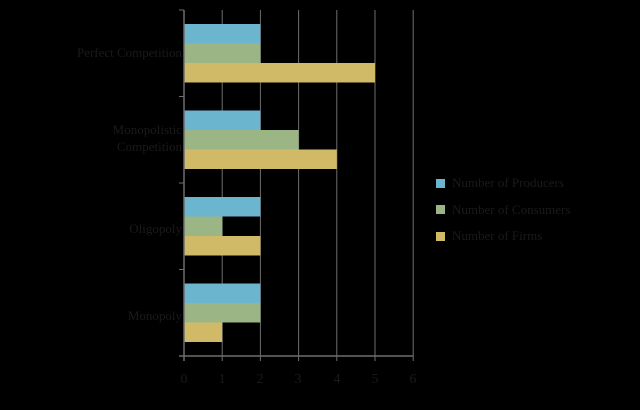 This screenshot has width=640, height=410. What do you see at coordinates (149, 146) in the screenshot?
I see `category-label-line2: Competition` at bounding box center [149, 146].